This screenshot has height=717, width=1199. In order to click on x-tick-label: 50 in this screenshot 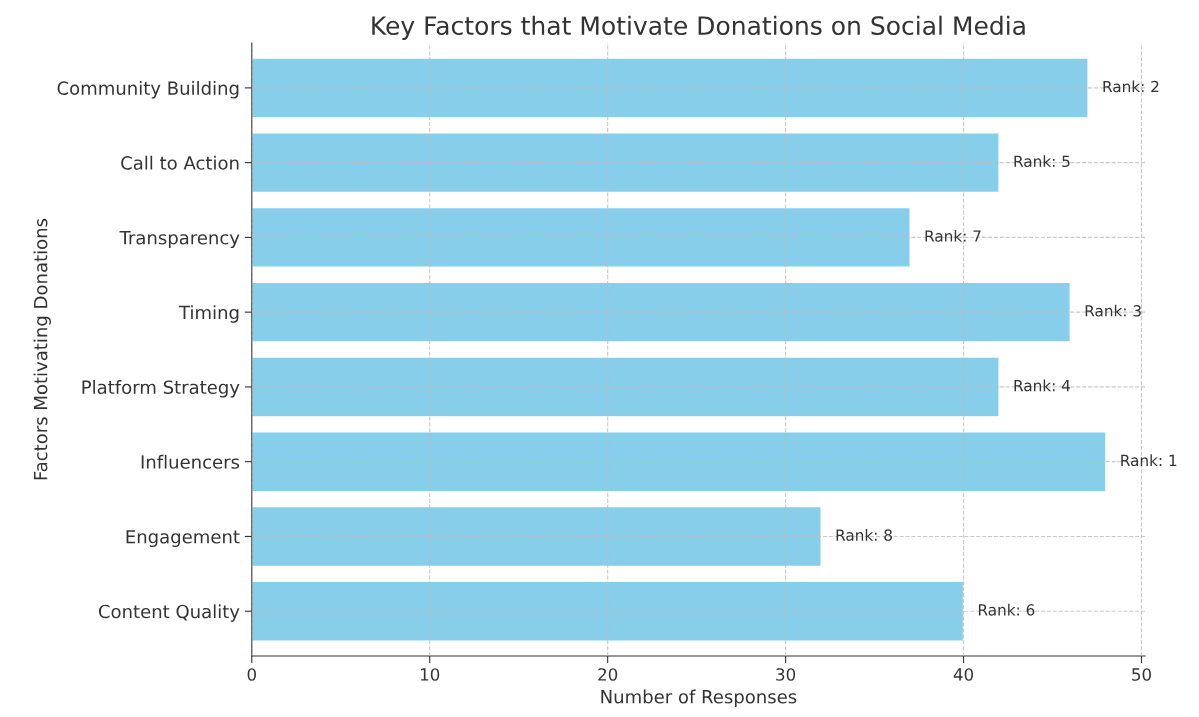, I will do `click(1141, 674)`.